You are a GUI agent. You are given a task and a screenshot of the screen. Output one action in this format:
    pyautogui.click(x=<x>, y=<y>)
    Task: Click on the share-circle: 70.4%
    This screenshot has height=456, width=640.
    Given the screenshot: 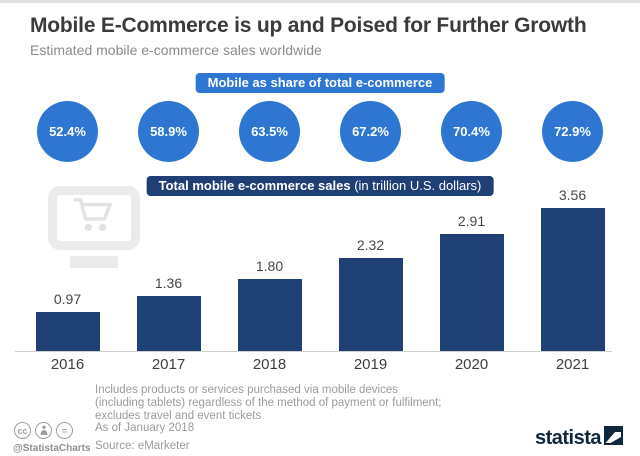 What is the action you would take?
    pyautogui.click(x=471, y=131)
    